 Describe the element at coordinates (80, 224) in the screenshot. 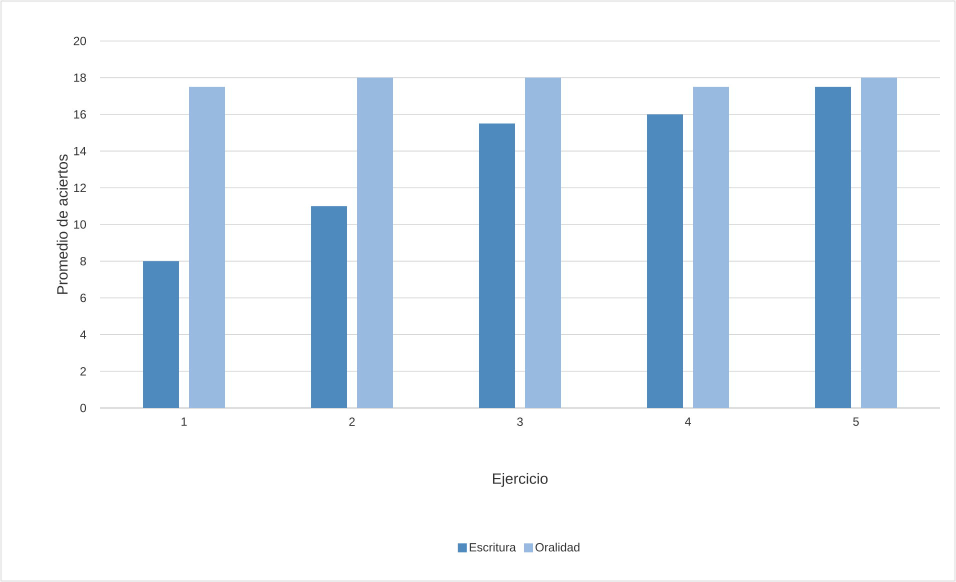

I see `y-tick-label: 10` at that location.